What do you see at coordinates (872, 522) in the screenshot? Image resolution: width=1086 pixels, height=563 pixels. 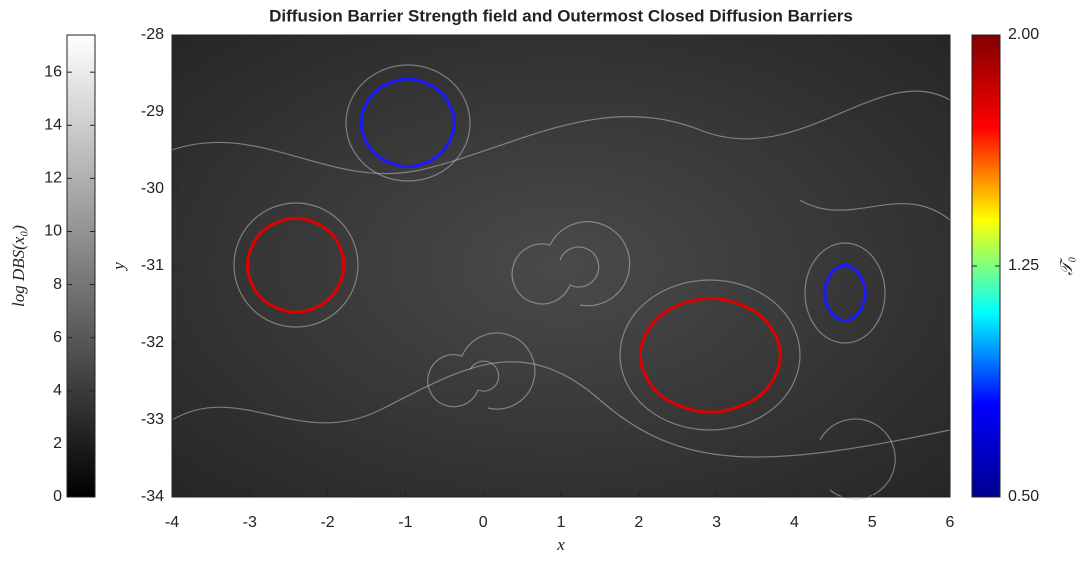 I see `x-tick-label: 5` at bounding box center [872, 522].